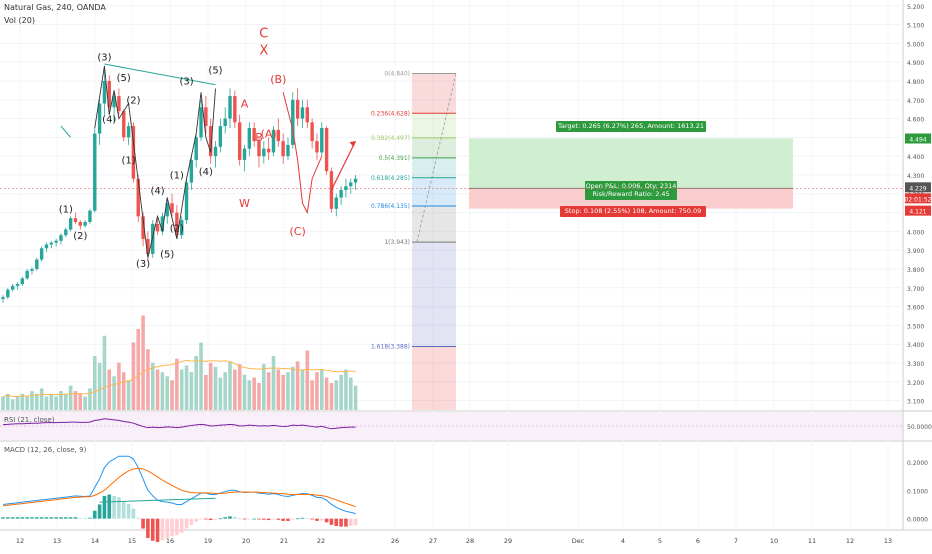  Describe the element at coordinates (278, 79) in the screenshot. I see `wave-label-red: (B)` at that location.